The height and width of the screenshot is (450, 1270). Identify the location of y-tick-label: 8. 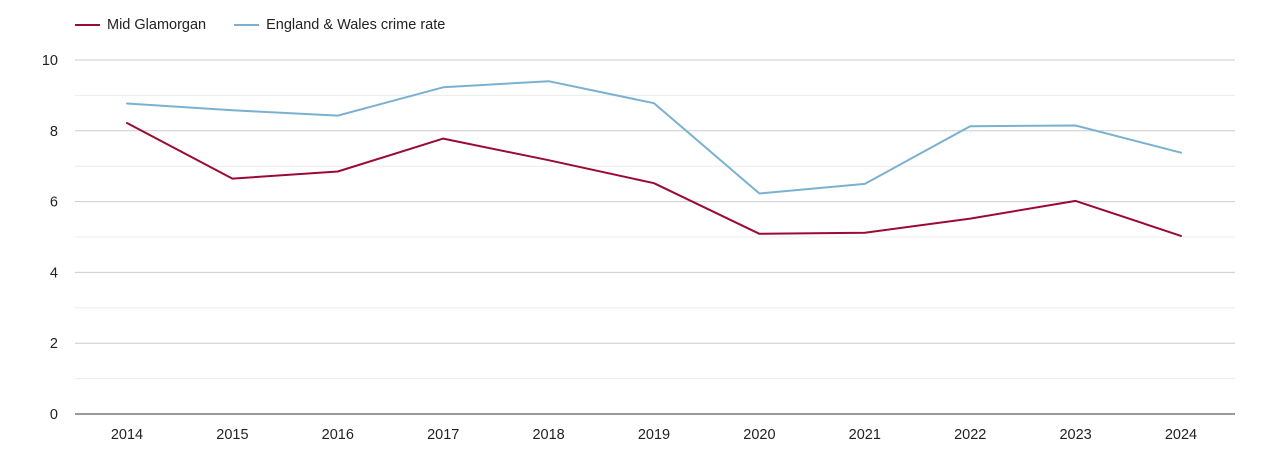
(54, 132).